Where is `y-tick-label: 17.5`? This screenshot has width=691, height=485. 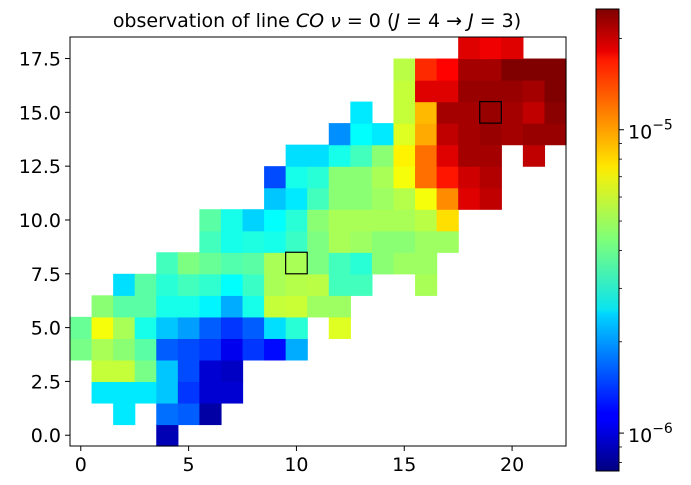 y-tick-label: 17.5 is located at coordinates (40, 60).